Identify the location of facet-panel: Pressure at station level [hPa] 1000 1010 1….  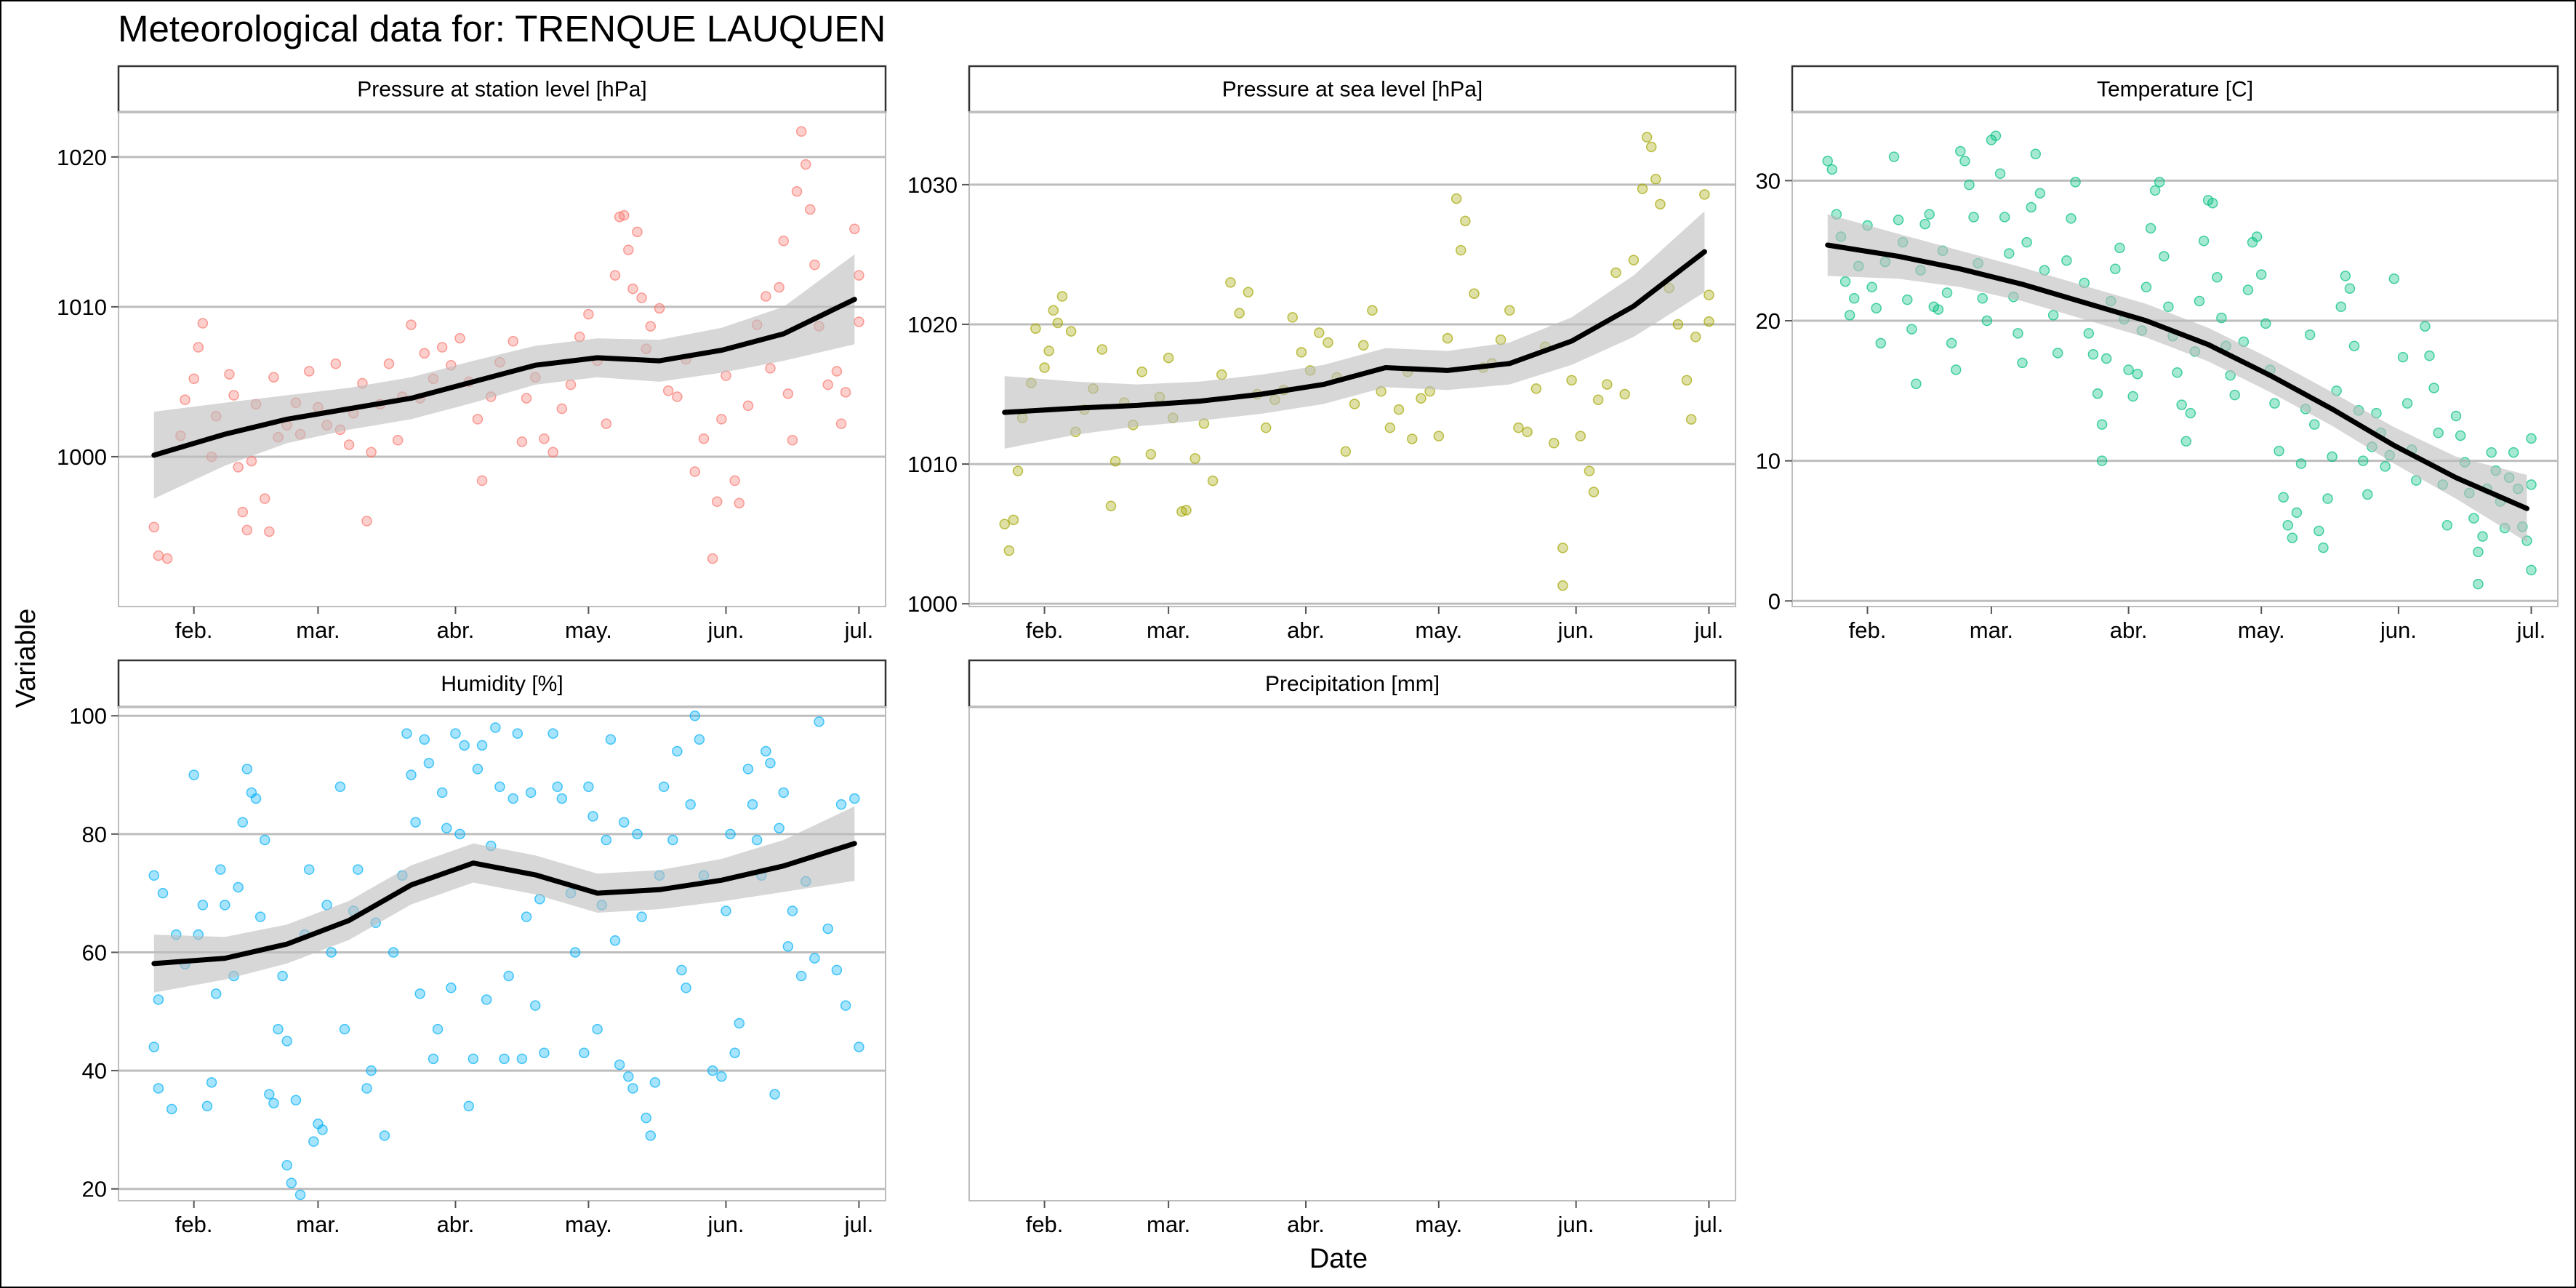
(472, 354).